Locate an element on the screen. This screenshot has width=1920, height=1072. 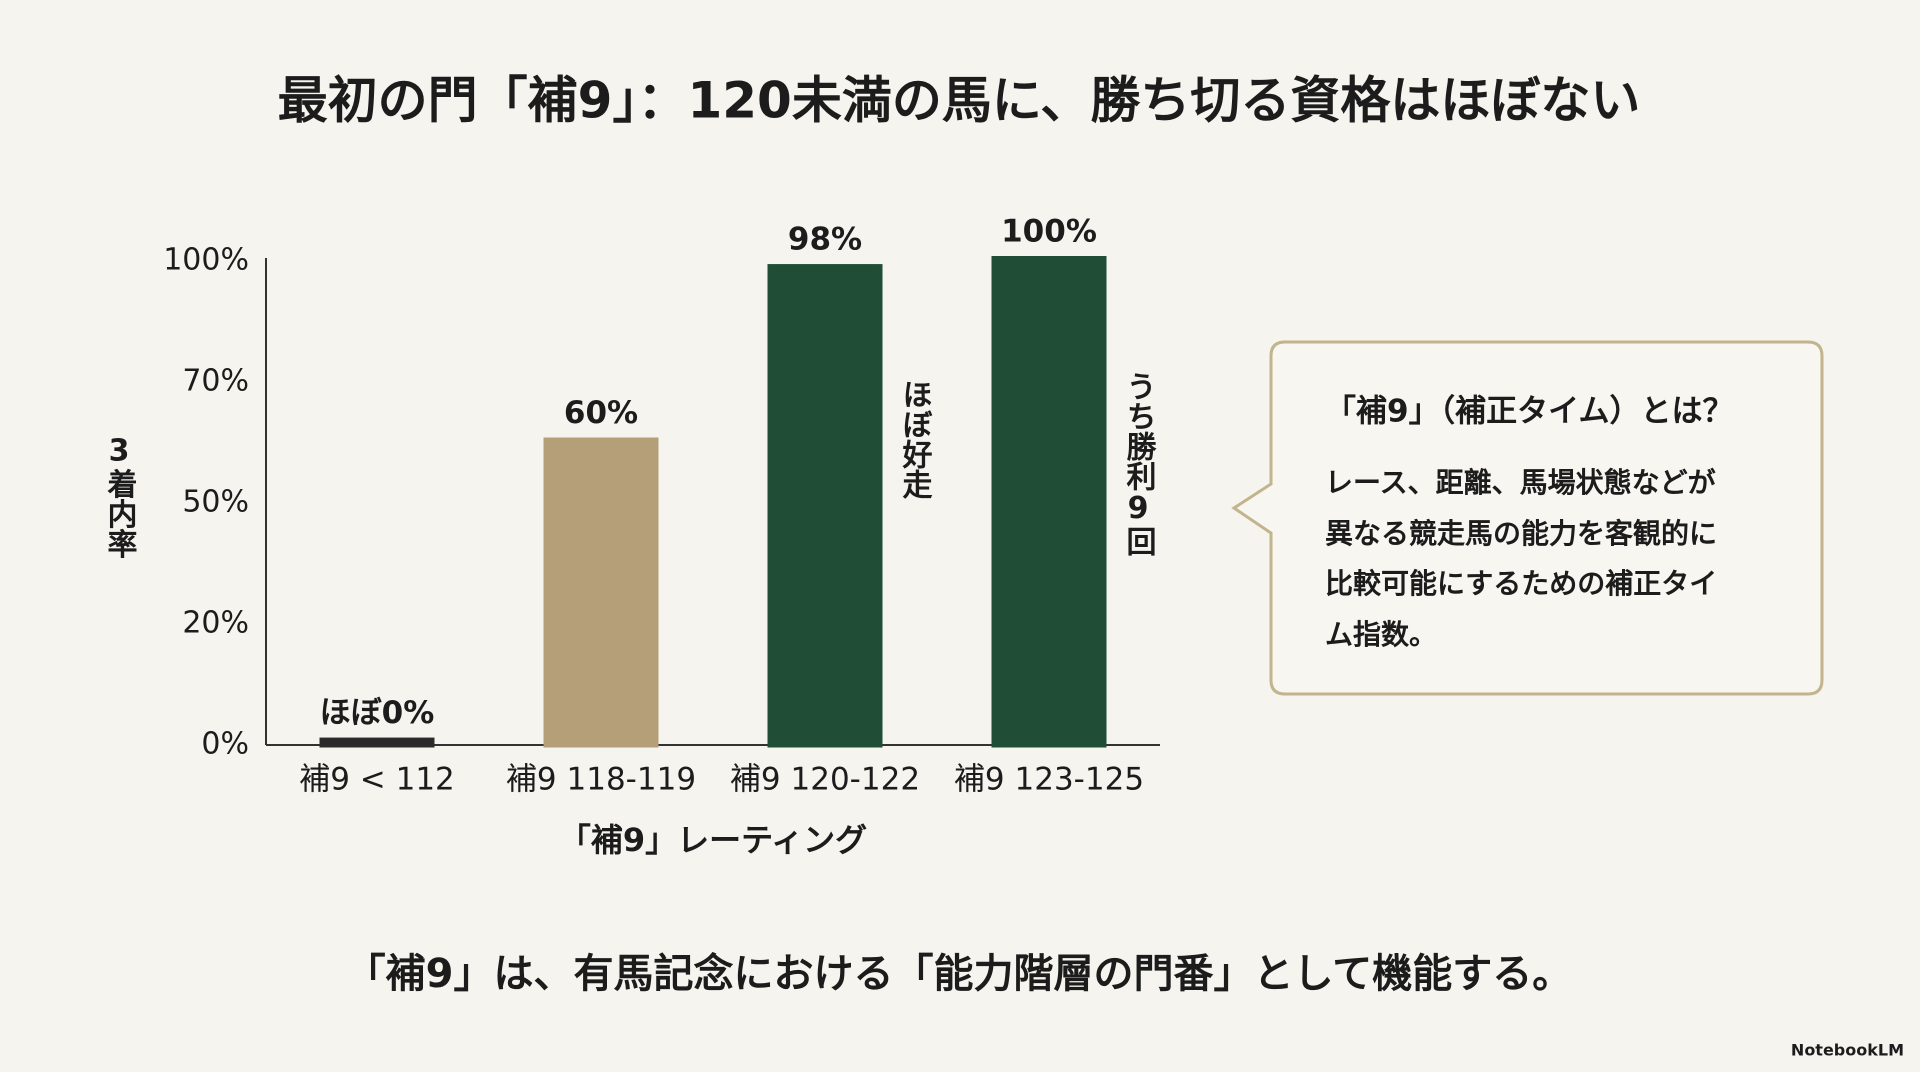
callout-line: ム指数。 is located at coordinates (1381, 634).